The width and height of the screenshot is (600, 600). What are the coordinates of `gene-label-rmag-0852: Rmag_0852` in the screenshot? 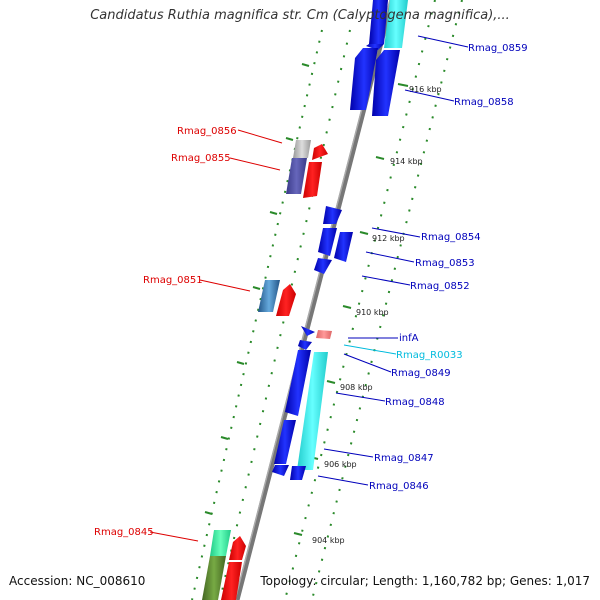 It's located at (440, 286).